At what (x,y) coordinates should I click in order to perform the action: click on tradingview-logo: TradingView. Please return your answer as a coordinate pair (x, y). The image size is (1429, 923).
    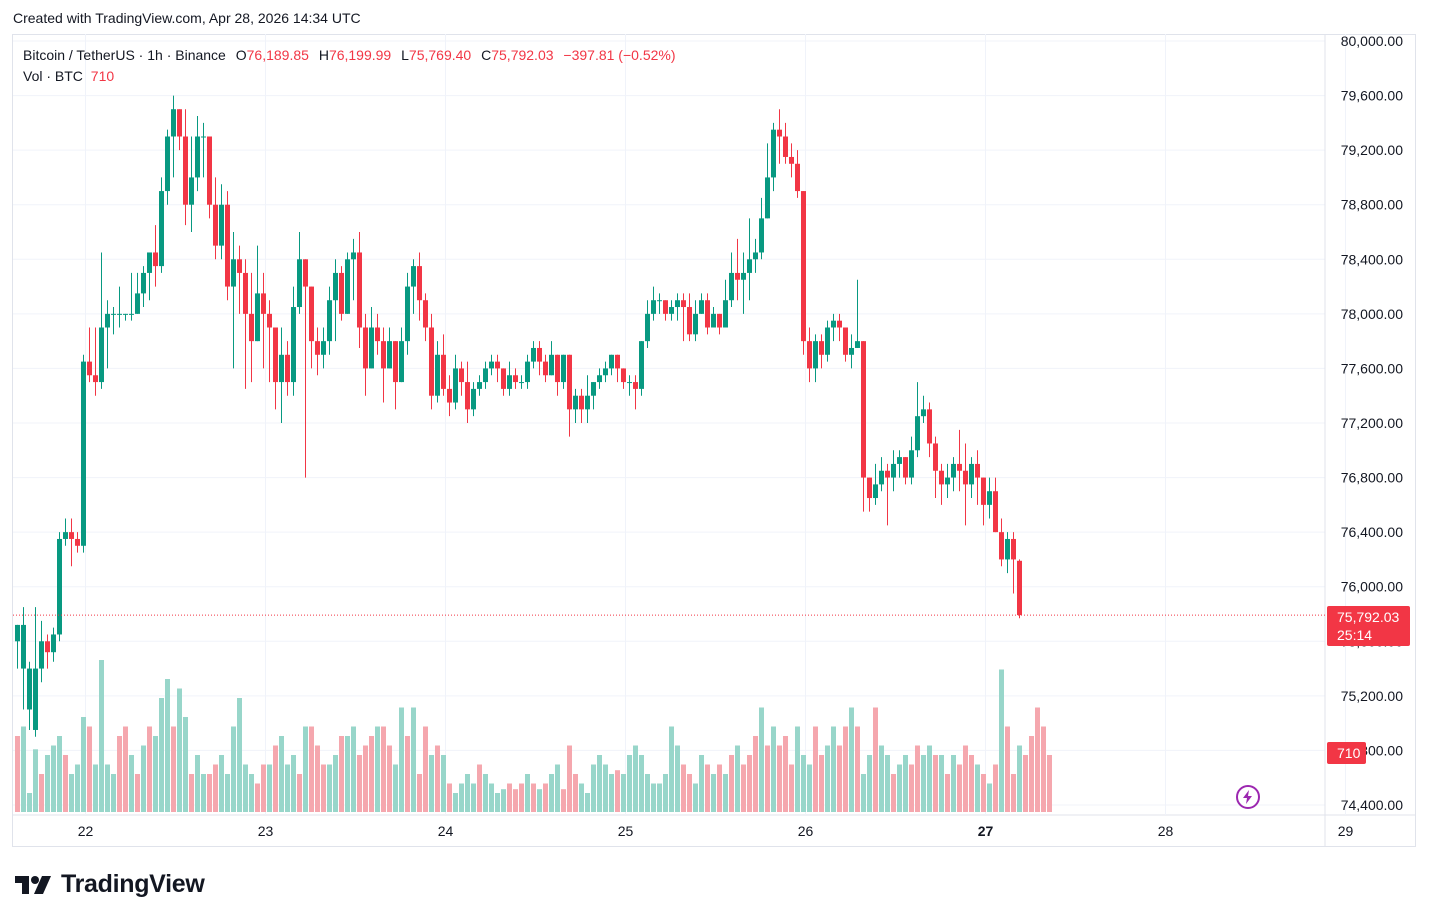
    Looking at the image, I should click on (110, 884).